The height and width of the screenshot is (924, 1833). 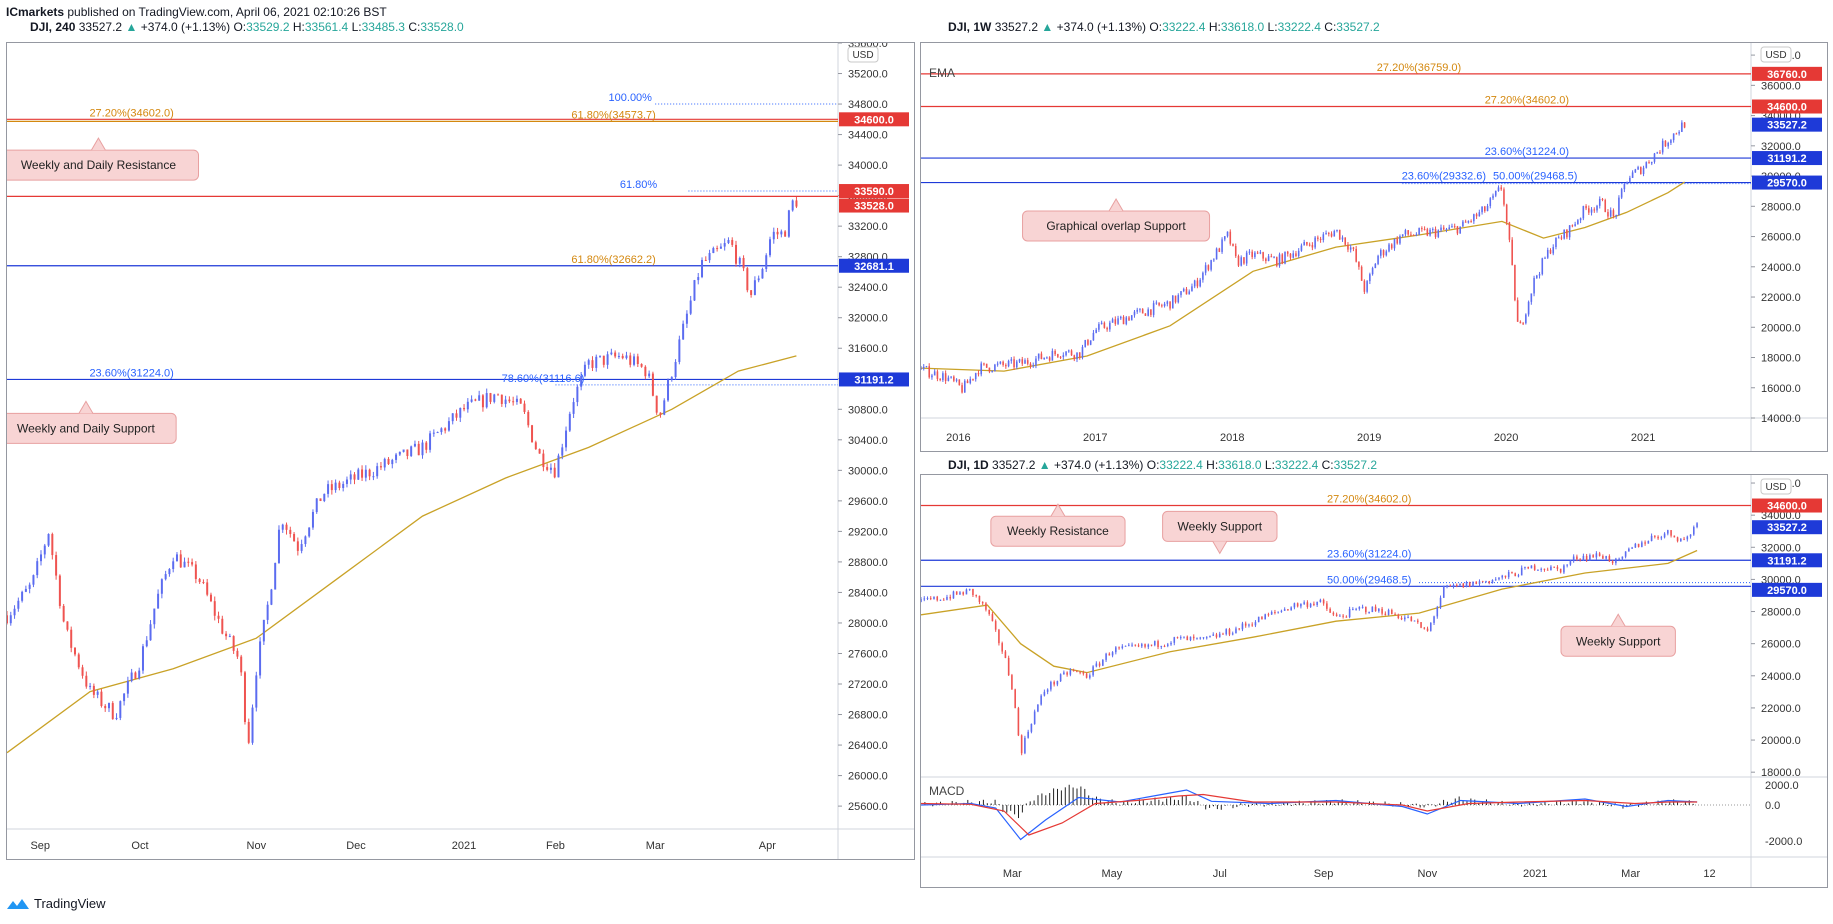 I want to click on price-label: 34600.0, so click(x=1787, y=108).